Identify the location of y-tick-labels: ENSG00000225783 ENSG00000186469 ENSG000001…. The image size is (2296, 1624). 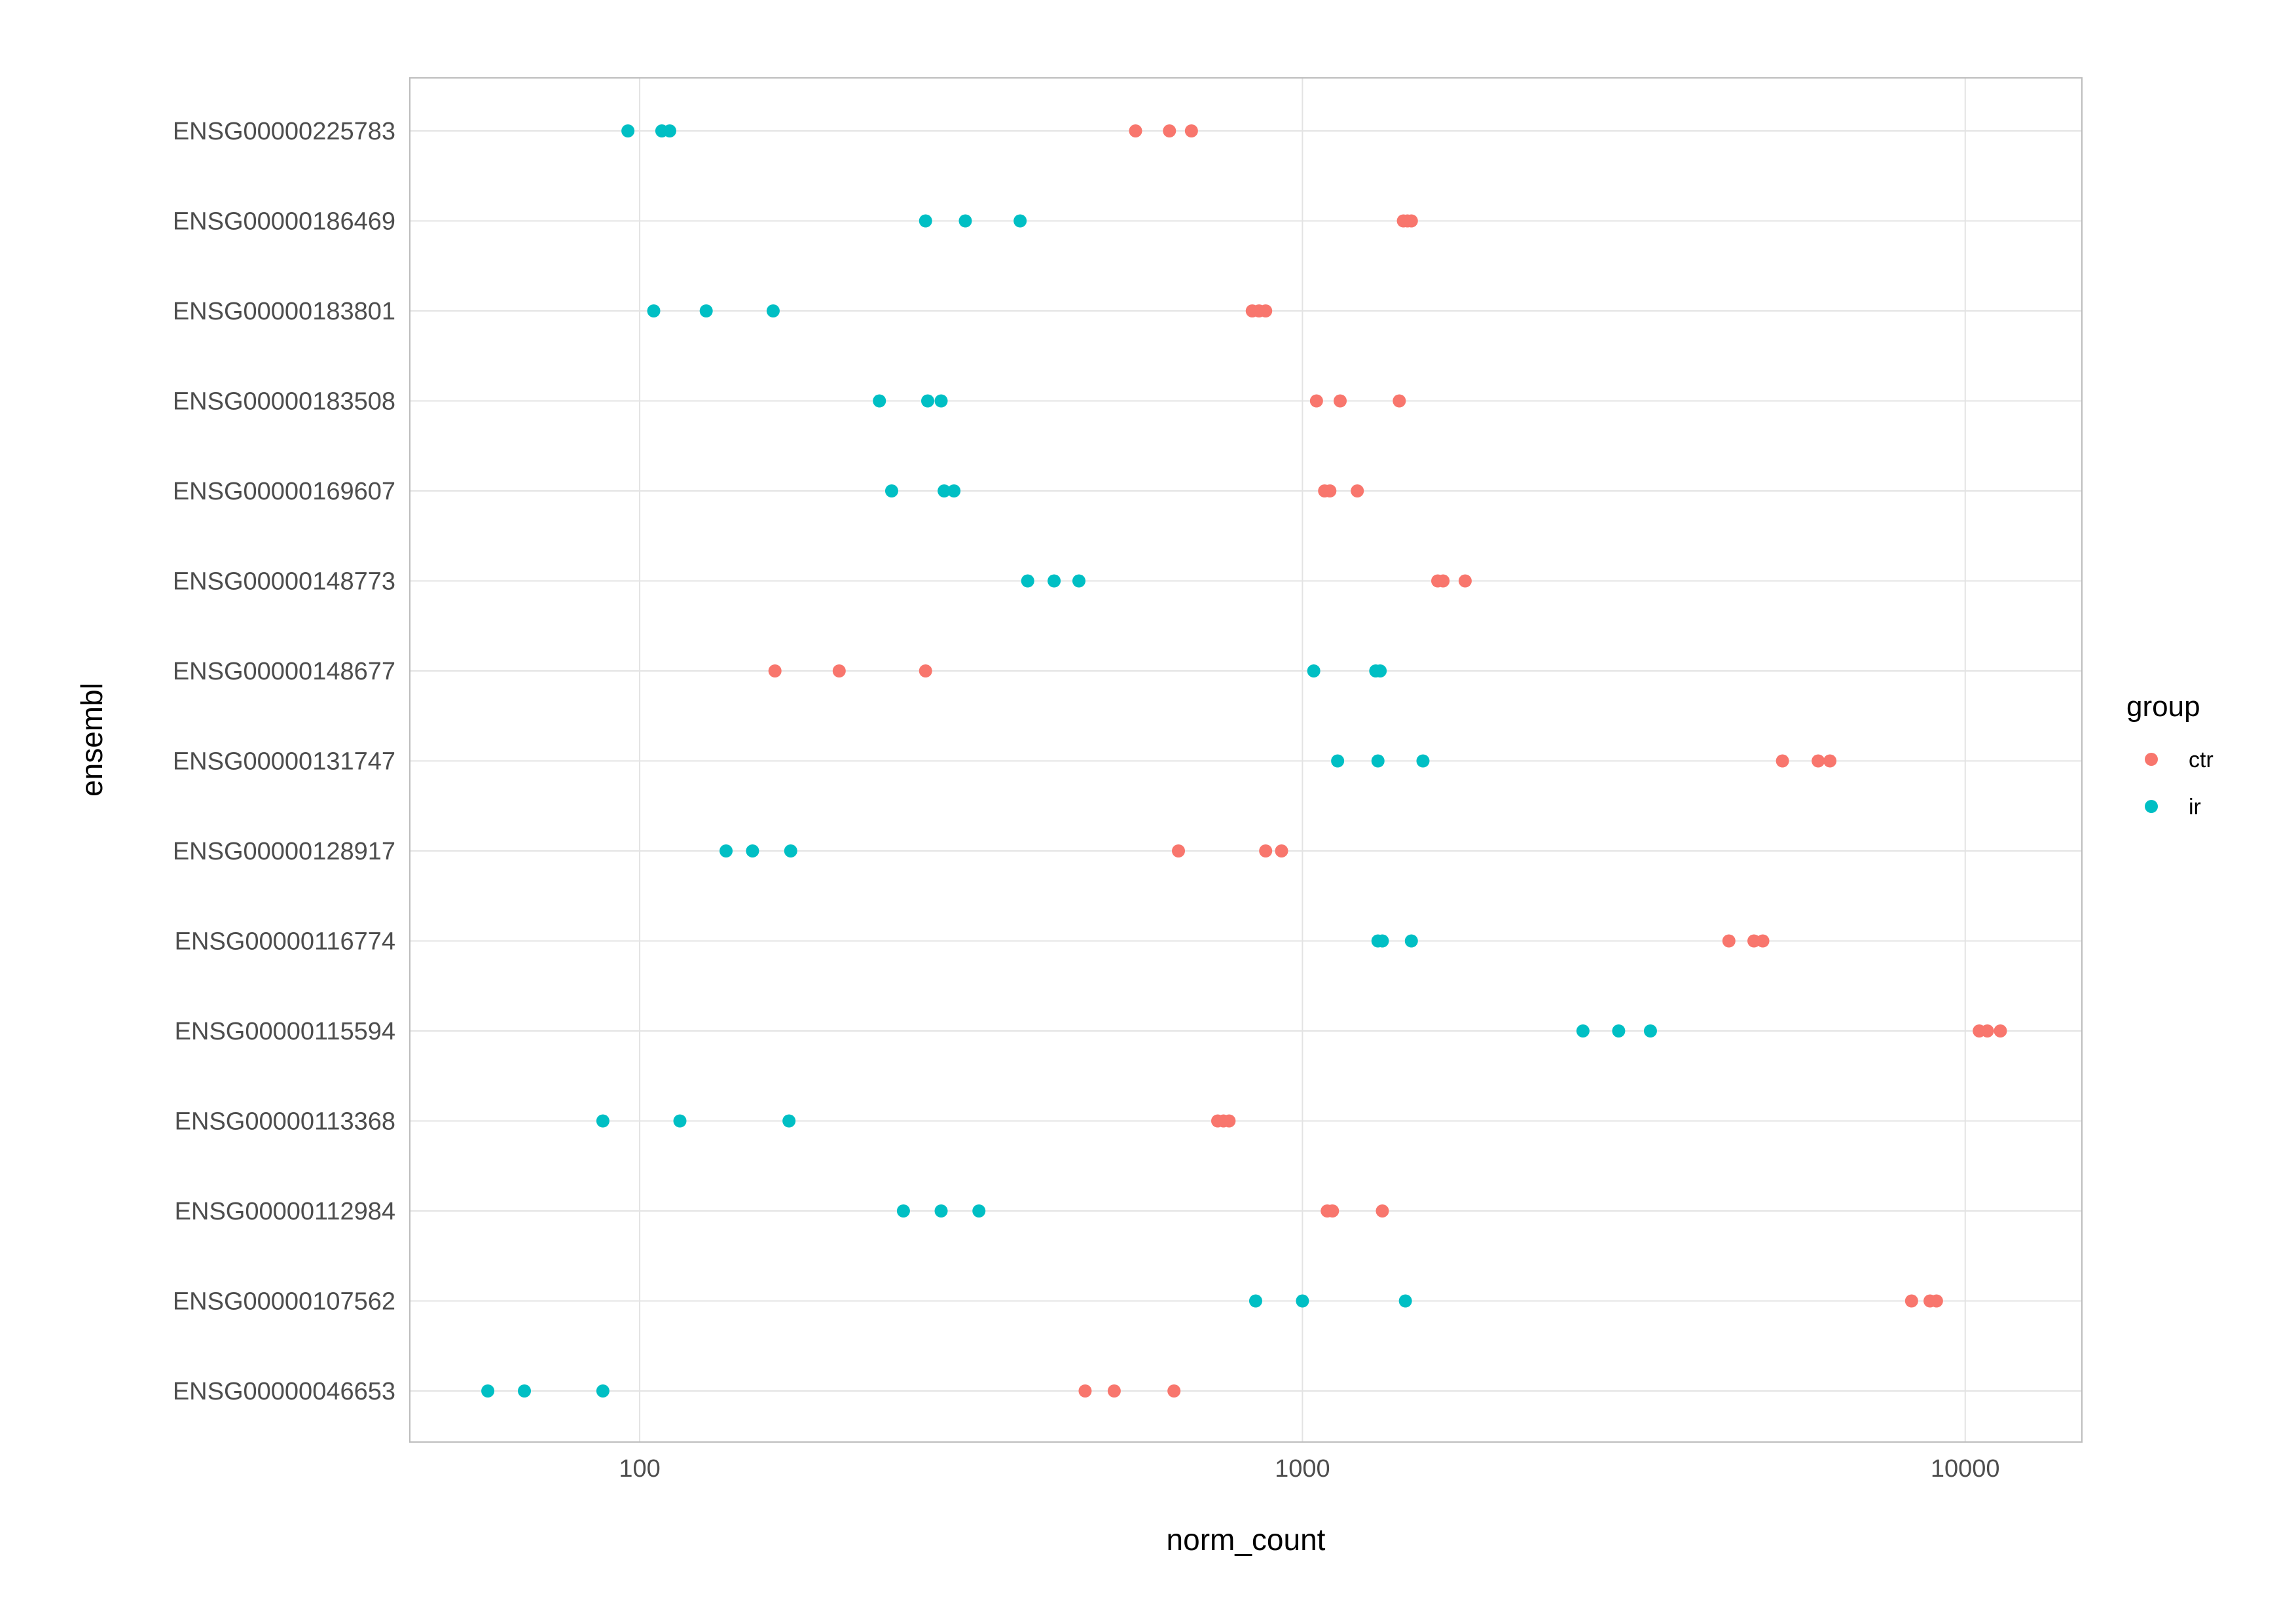
(284, 761).